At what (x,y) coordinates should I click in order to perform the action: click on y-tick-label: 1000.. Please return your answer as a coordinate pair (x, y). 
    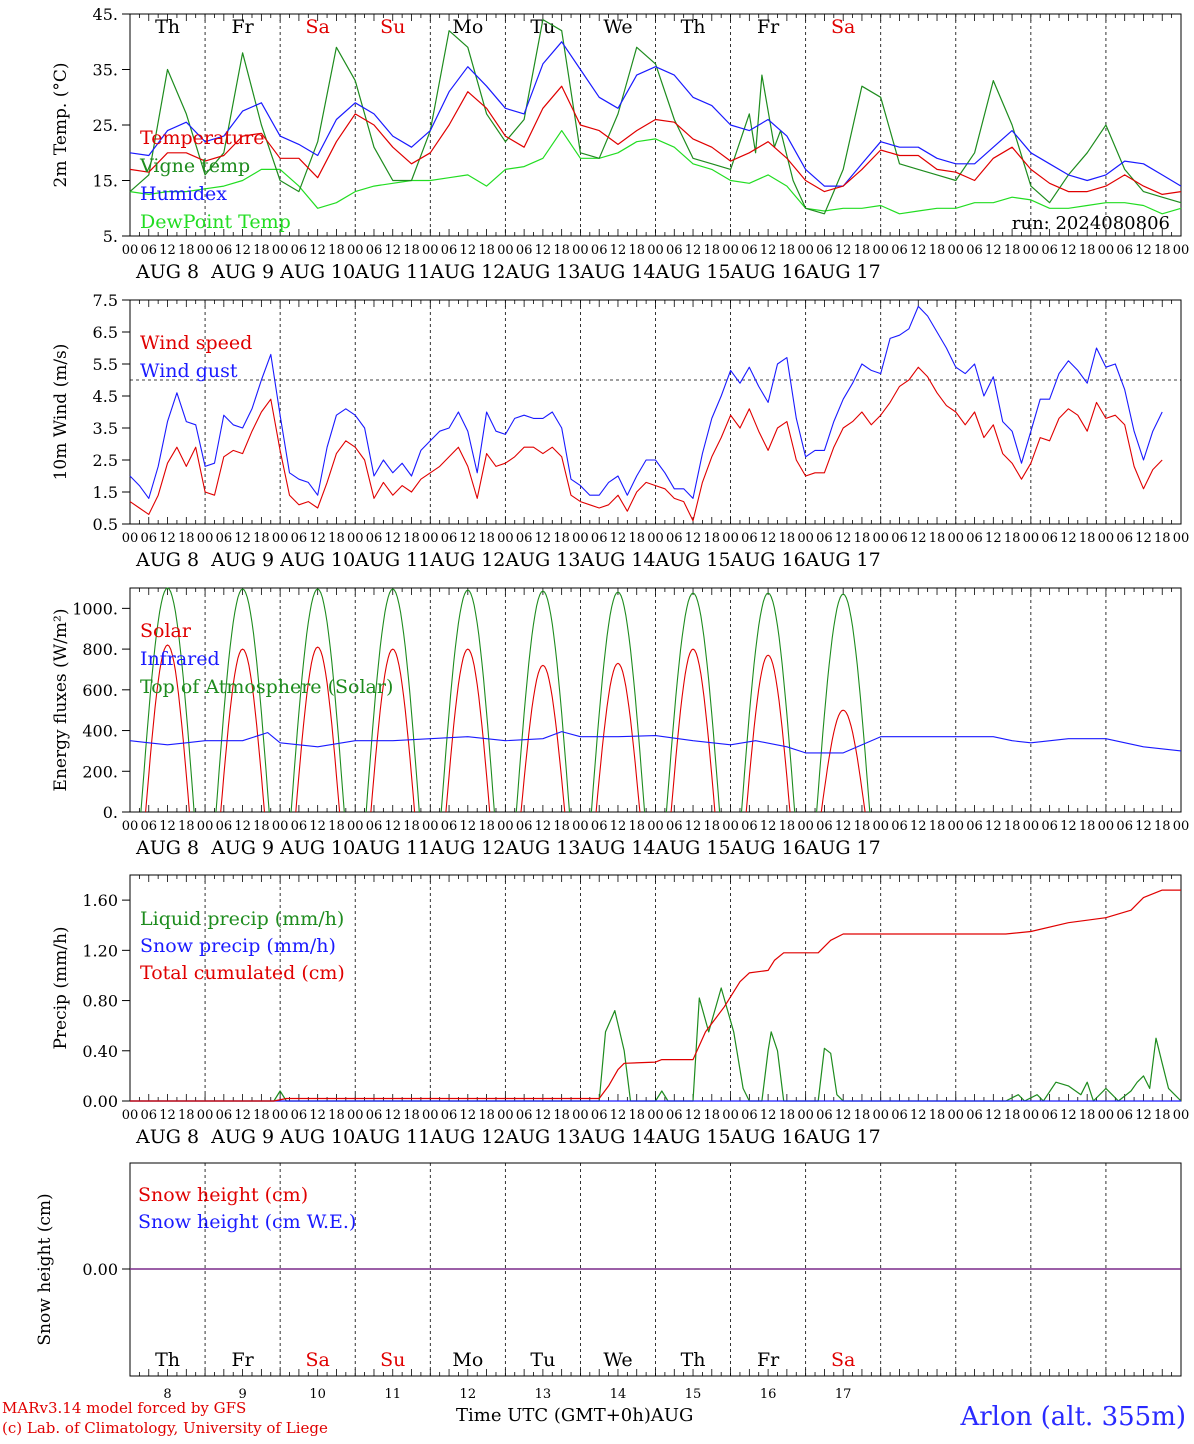
    Looking at the image, I should click on (95, 608).